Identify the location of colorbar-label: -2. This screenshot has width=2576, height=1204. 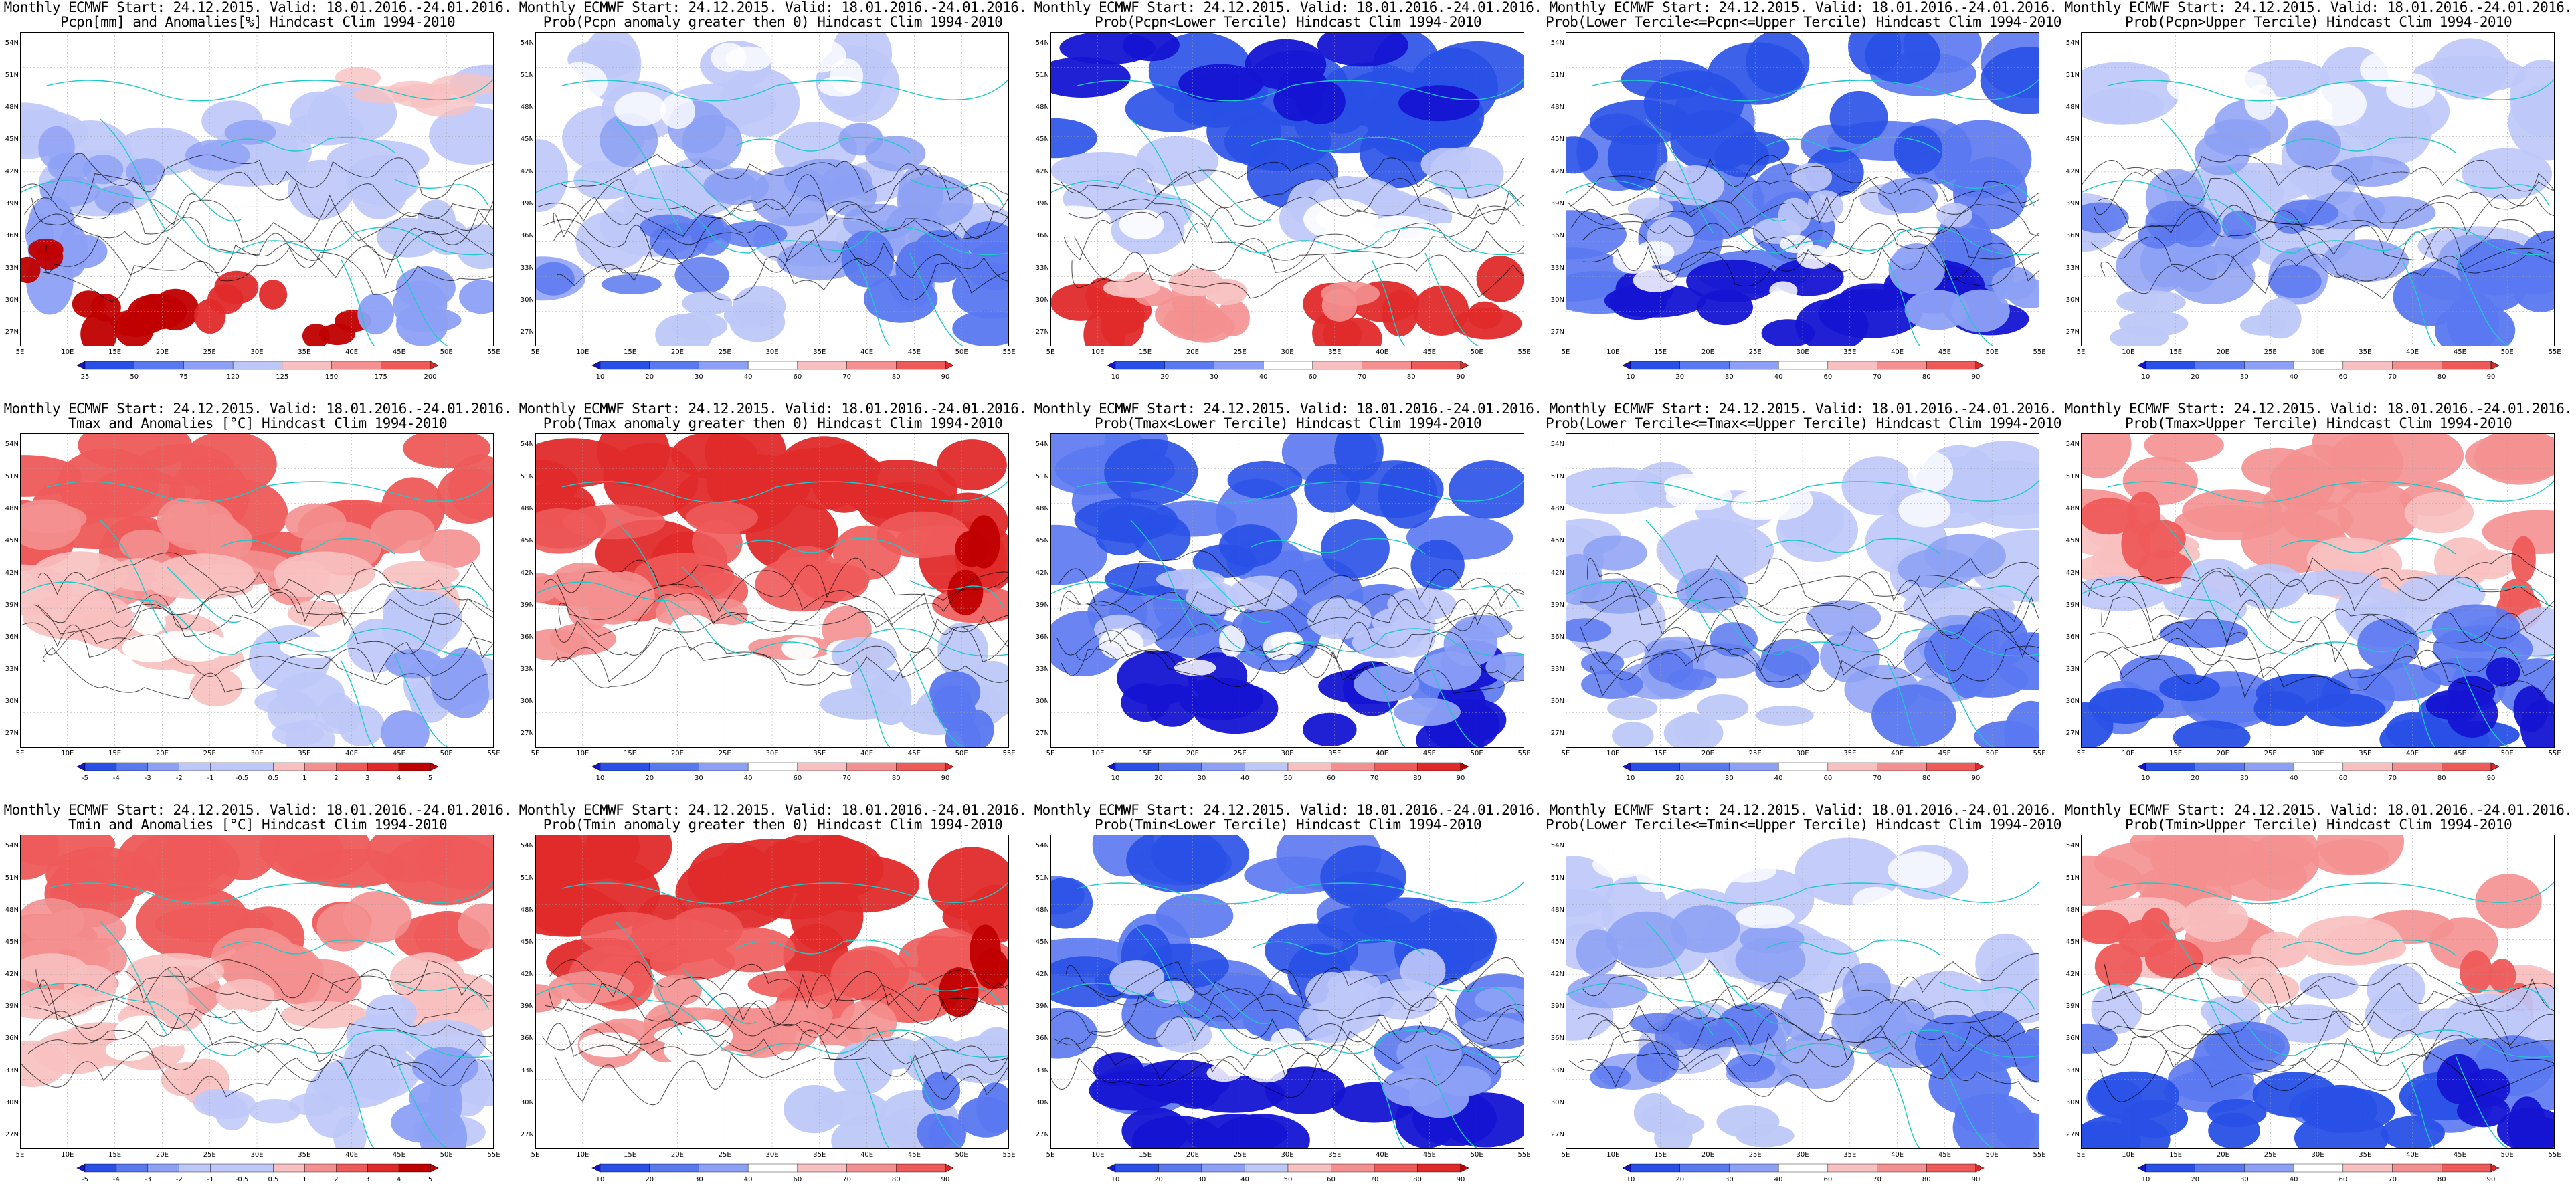
(179, 1179).